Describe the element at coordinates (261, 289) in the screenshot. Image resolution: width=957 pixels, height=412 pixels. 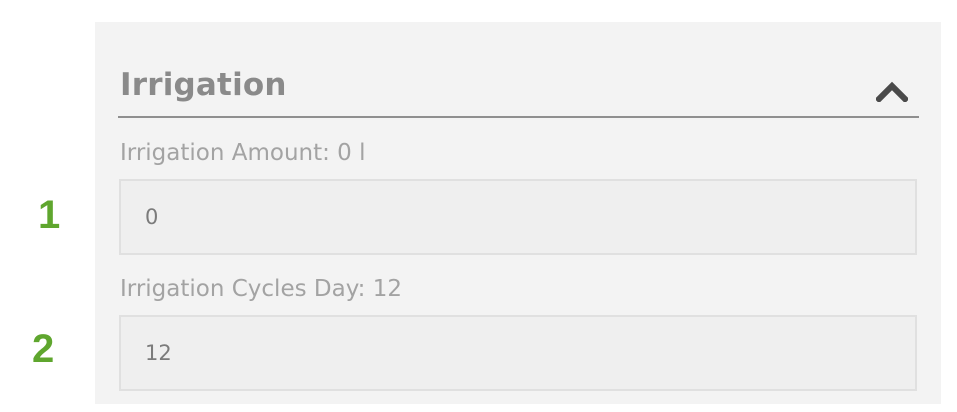
I see `irrigation-cycles-label: Irrigation Cycles Day: 12` at that location.